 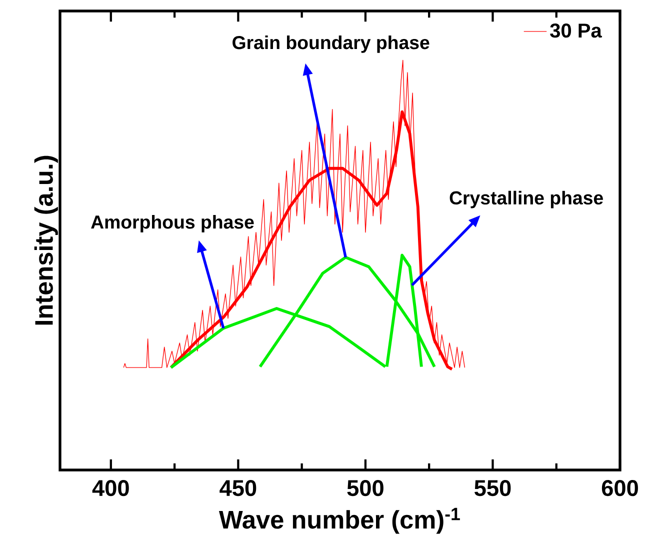 What do you see at coordinates (365, 488) in the screenshot?
I see `x-tick-label: 500` at bounding box center [365, 488].